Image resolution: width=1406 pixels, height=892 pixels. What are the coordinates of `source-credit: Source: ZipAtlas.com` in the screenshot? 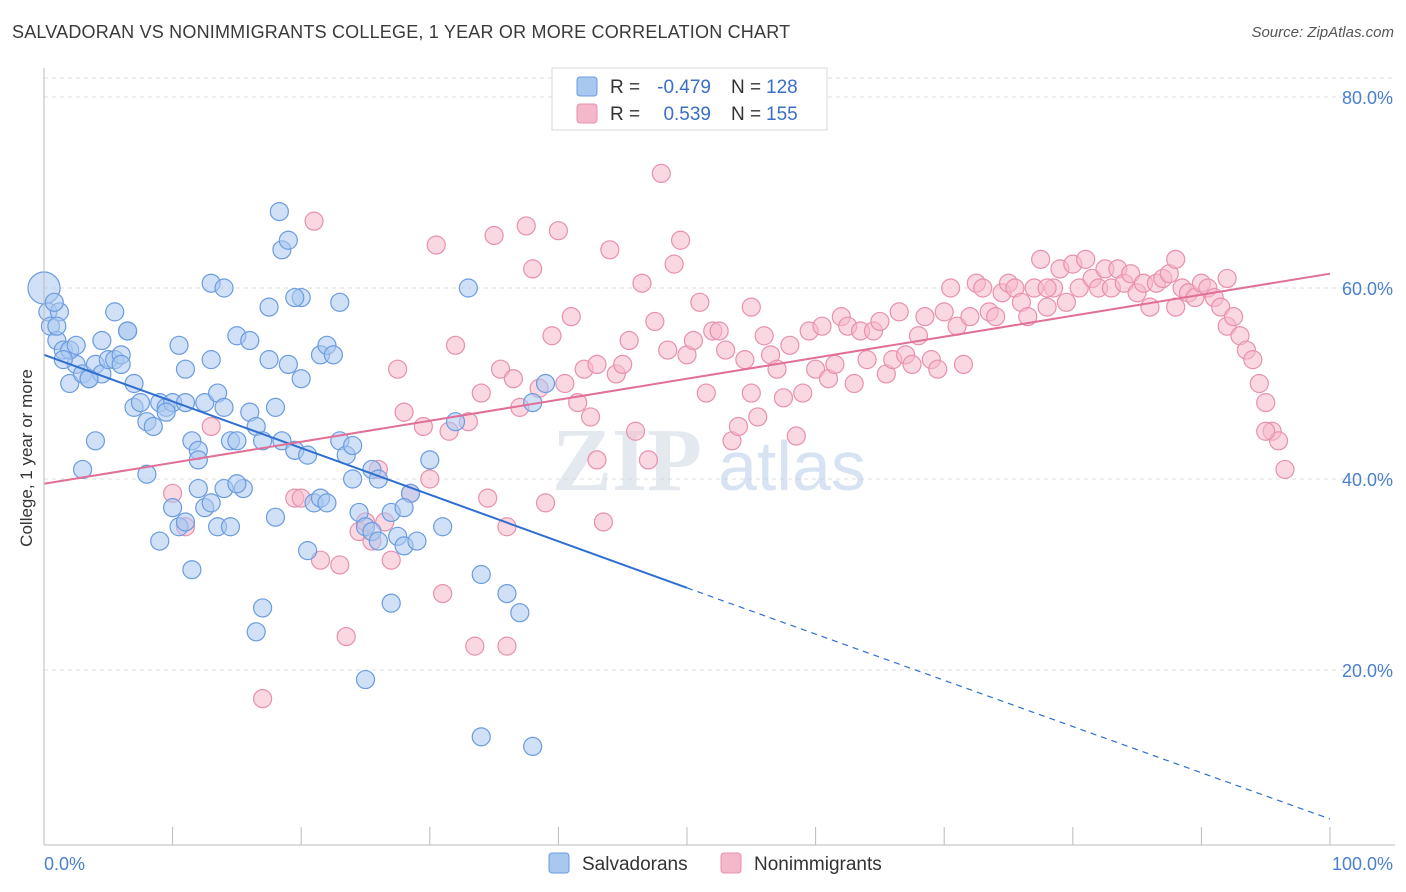 It's located at (1322, 32).